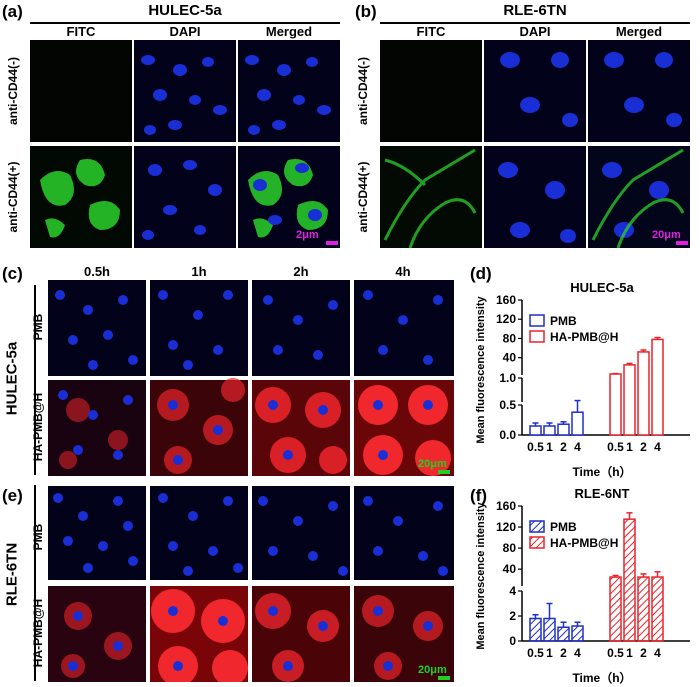 The width and height of the screenshot is (700, 687). What do you see at coordinates (185, 23) in the screenshot?
I see `panel-a-title-rule` at bounding box center [185, 23].